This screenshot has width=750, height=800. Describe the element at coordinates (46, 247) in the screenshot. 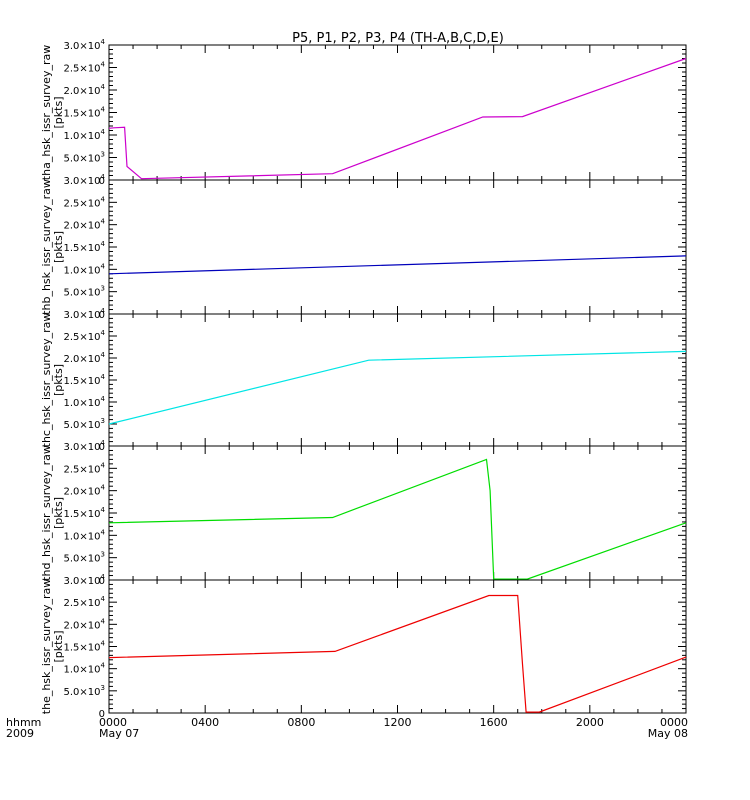

I see `y-axis-label: thb_hsk_issr_survey_raw` at that location.